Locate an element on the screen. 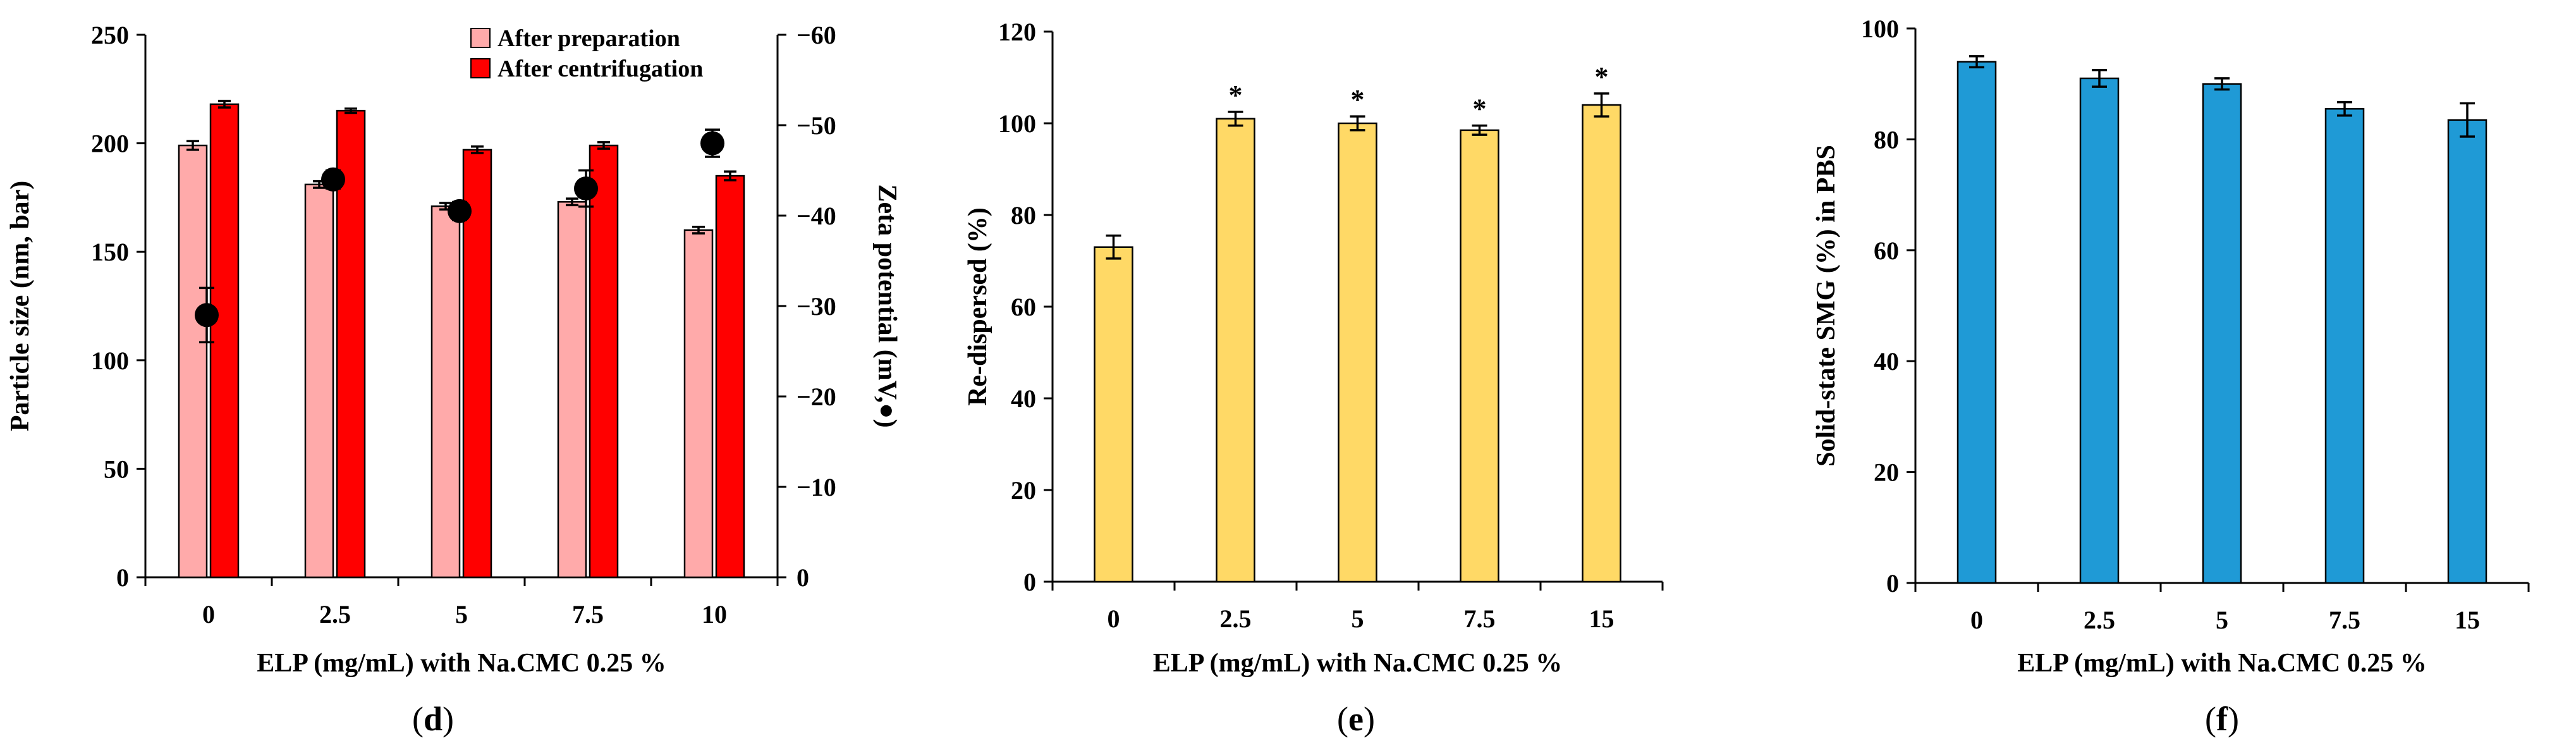 Image resolution: width=2576 pixels, height=748 pixels. panel-label-letter: d is located at coordinates (433, 719).